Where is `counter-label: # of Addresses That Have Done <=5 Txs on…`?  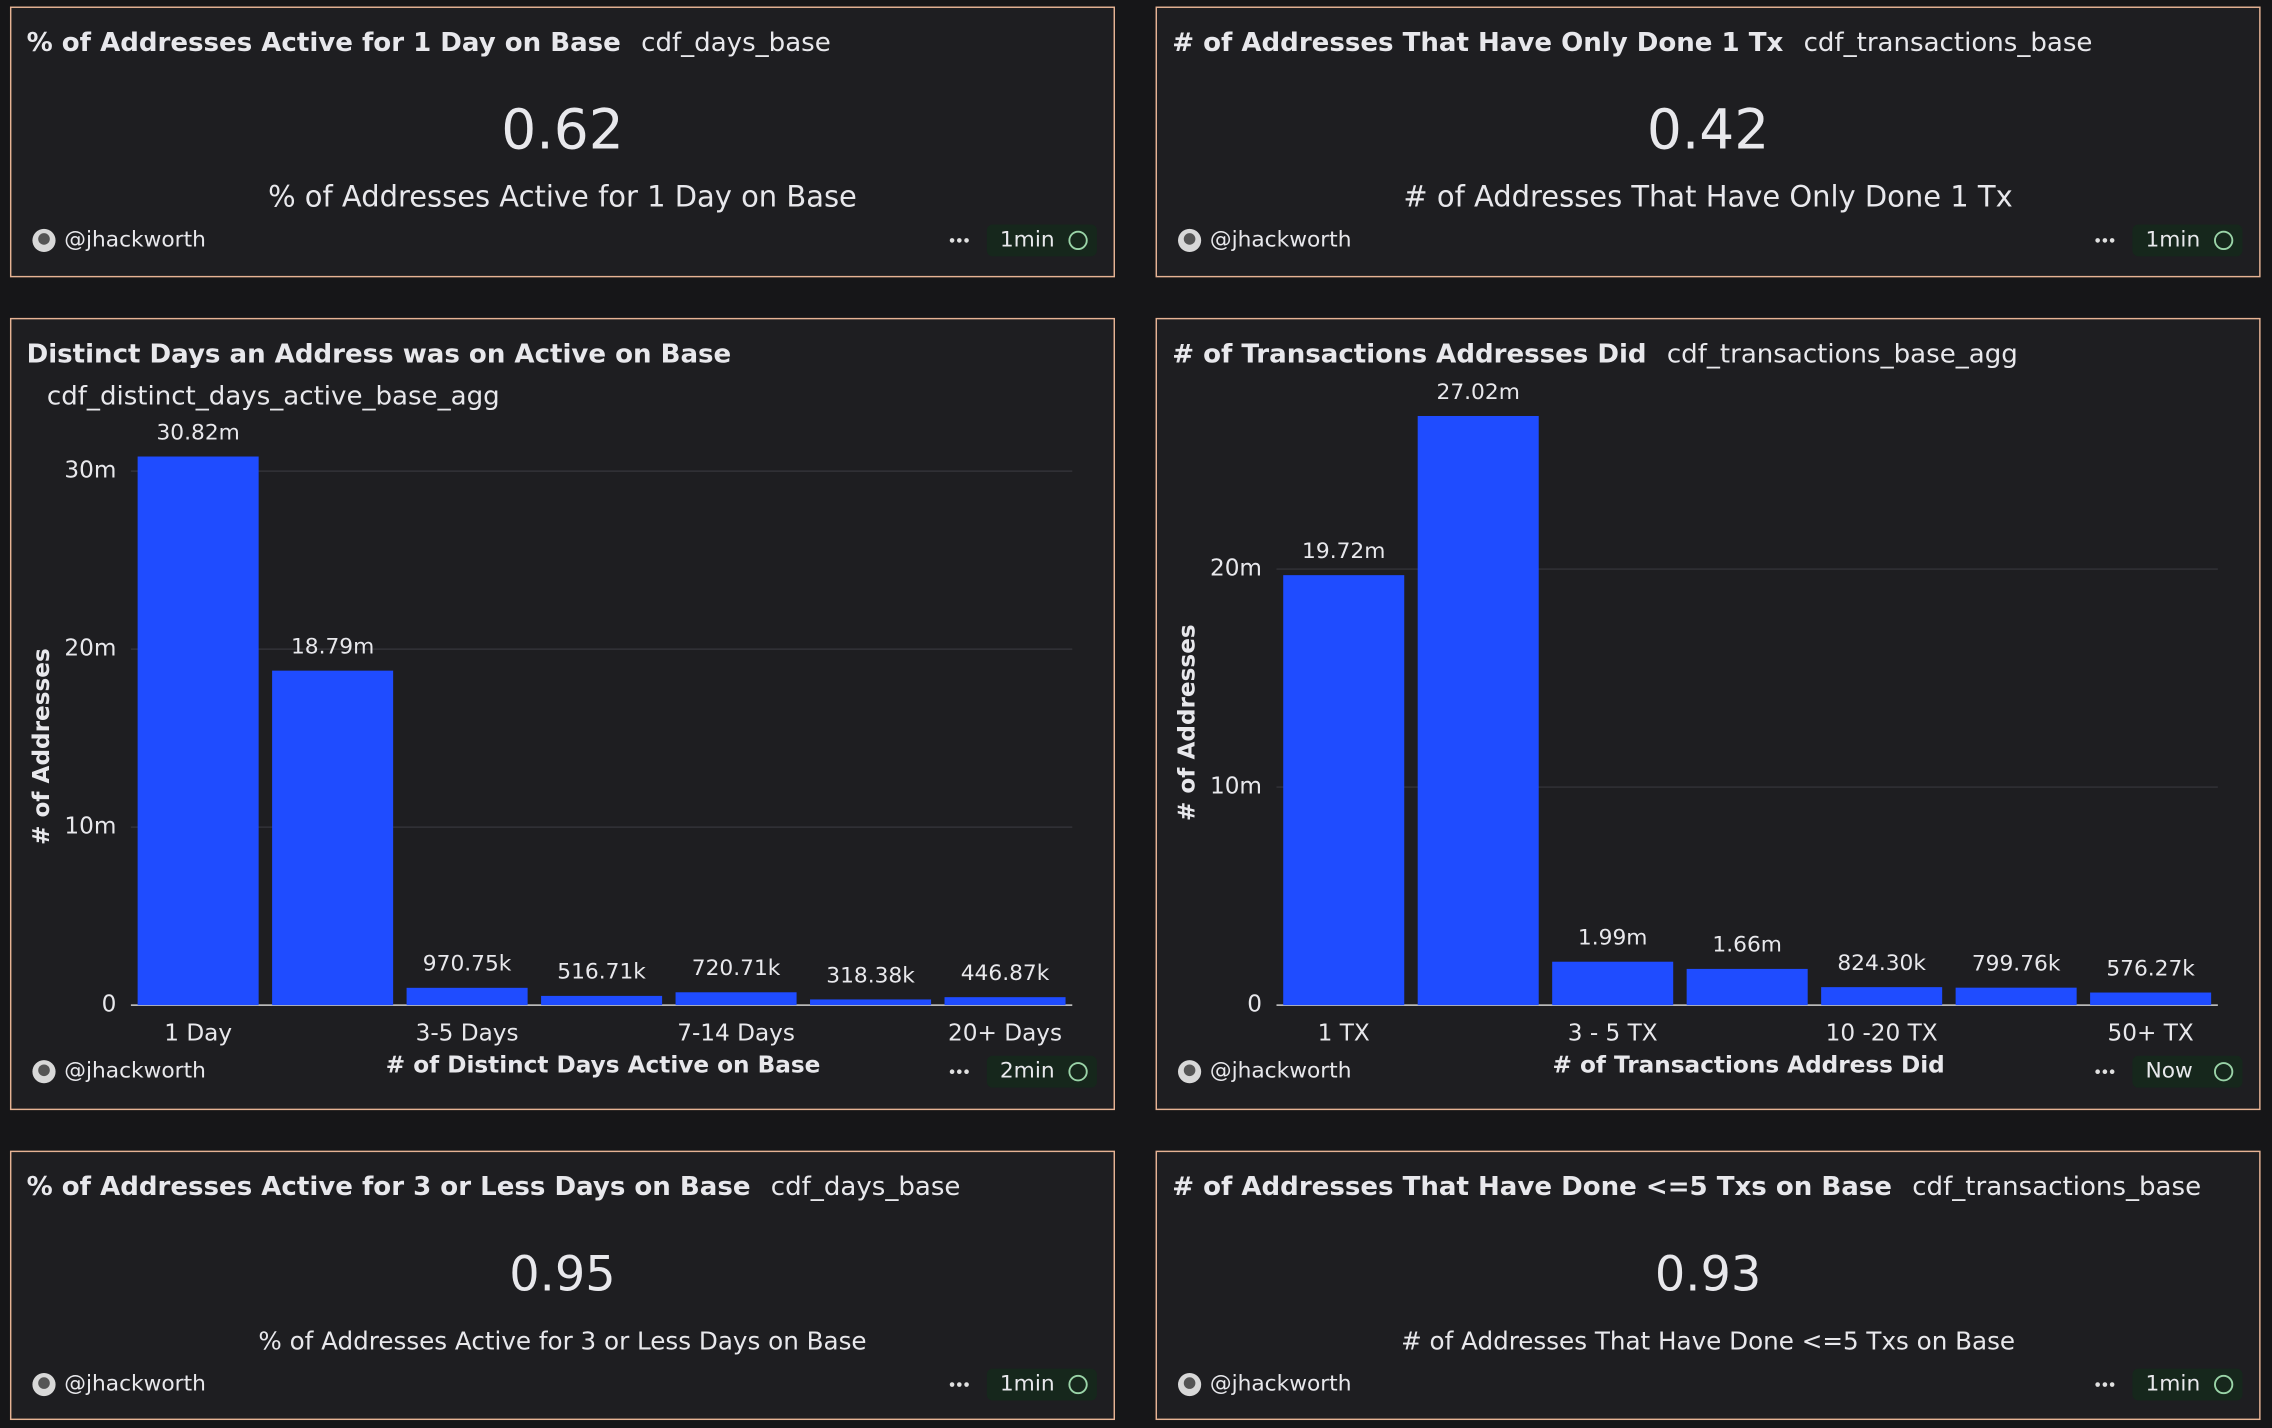
counter-label: # of Addresses That Have Done <=5 Txs on… is located at coordinates (1708, 1341).